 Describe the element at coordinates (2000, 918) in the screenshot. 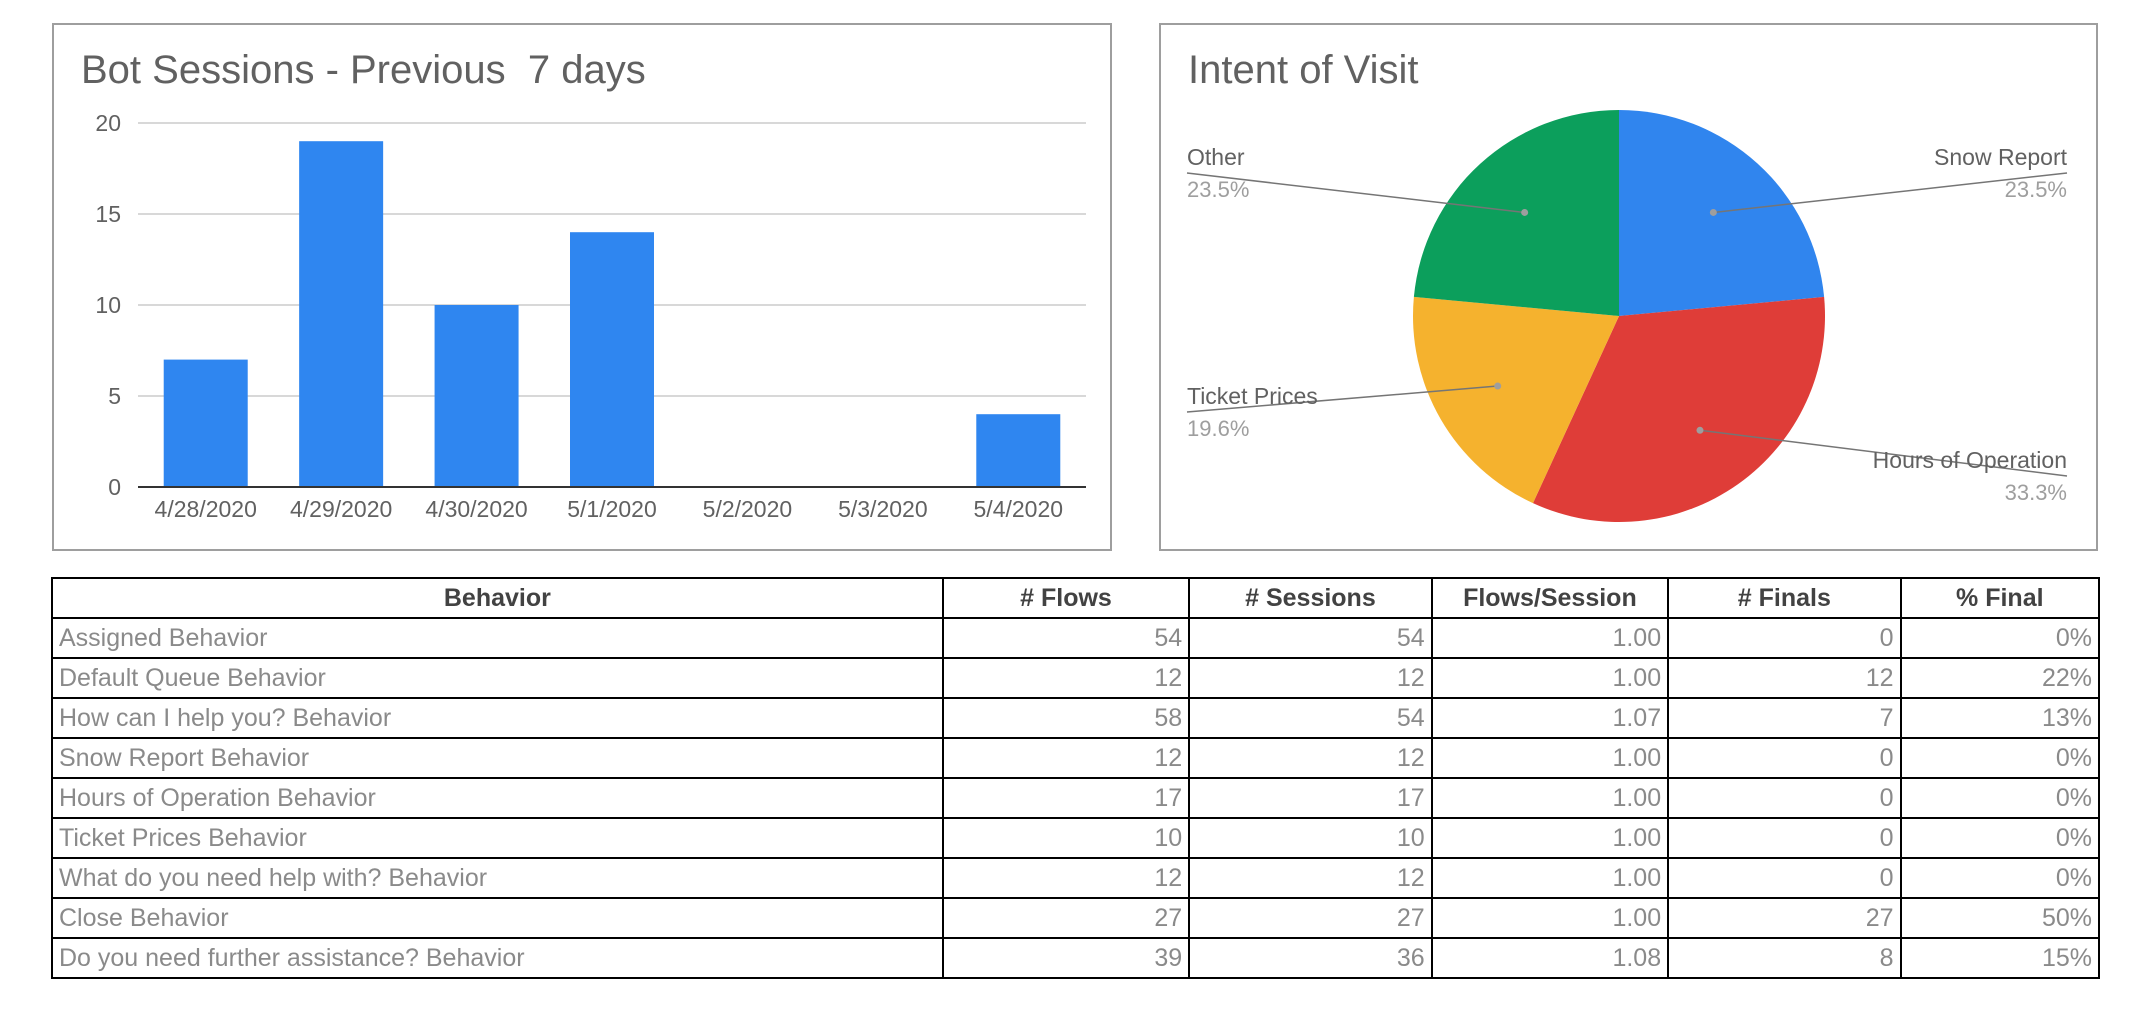

I see `table-cell: 50%` at that location.